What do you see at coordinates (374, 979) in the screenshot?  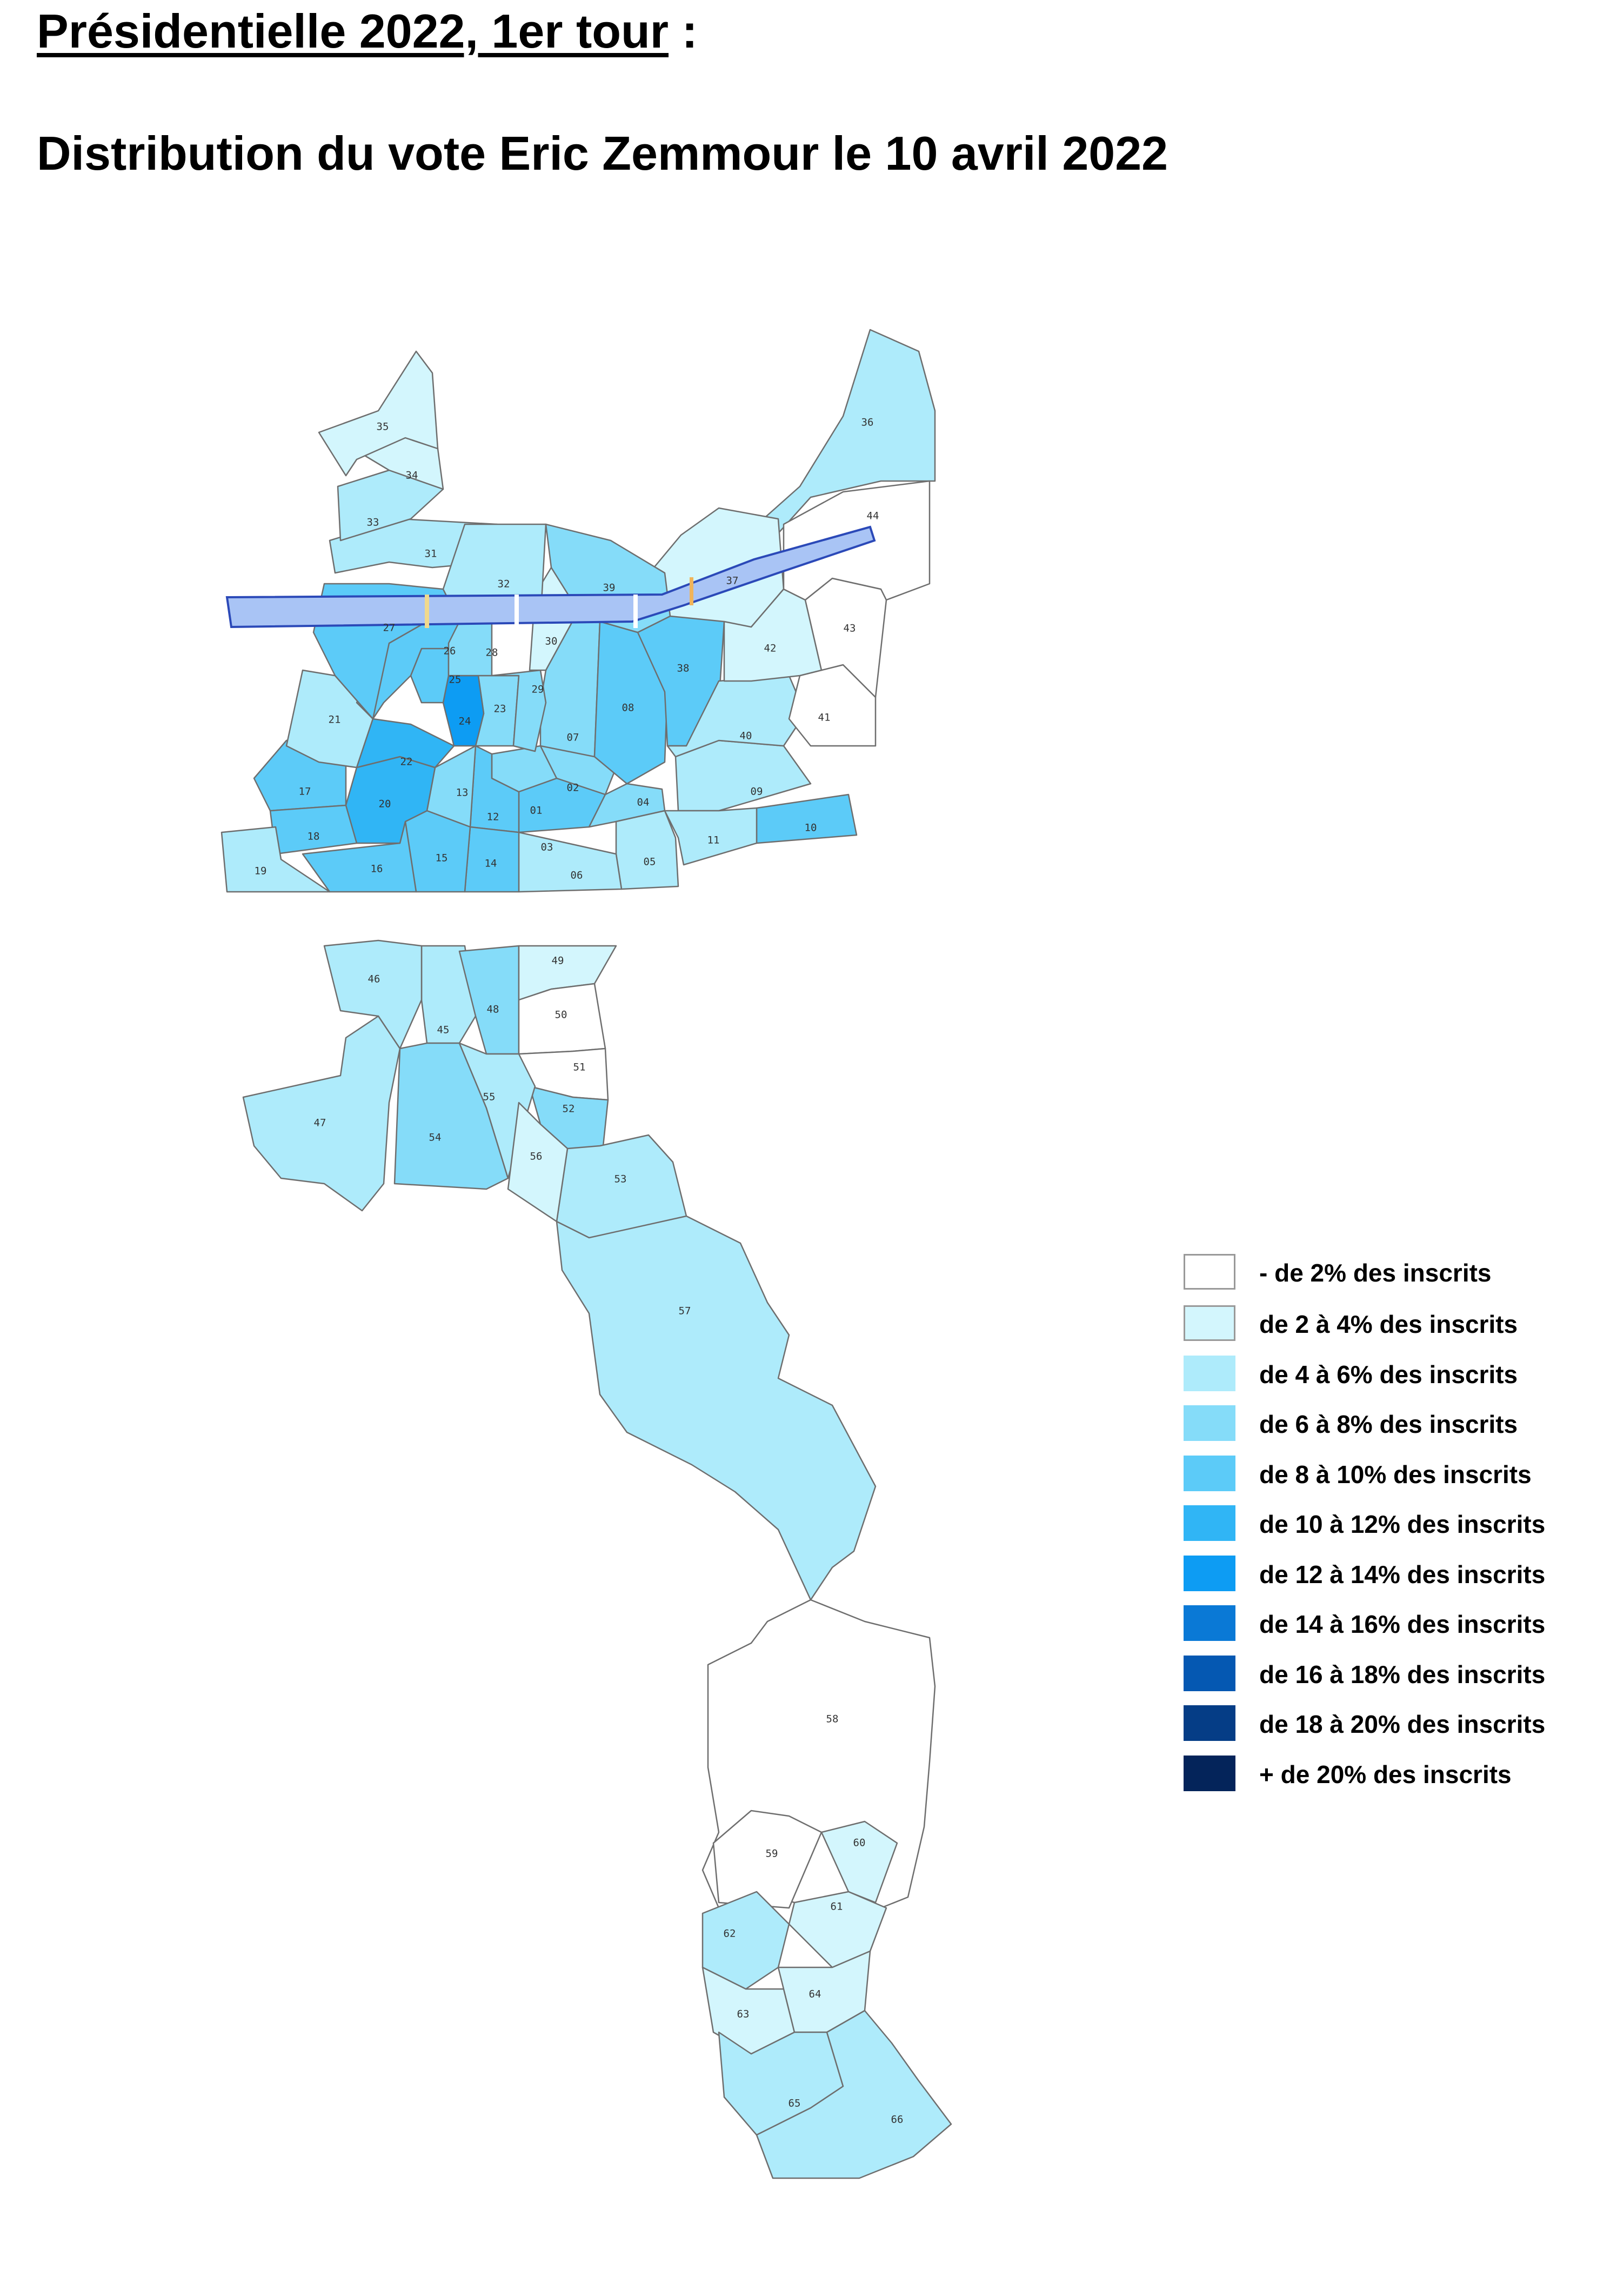 I see `bureau-label-46: 46` at bounding box center [374, 979].